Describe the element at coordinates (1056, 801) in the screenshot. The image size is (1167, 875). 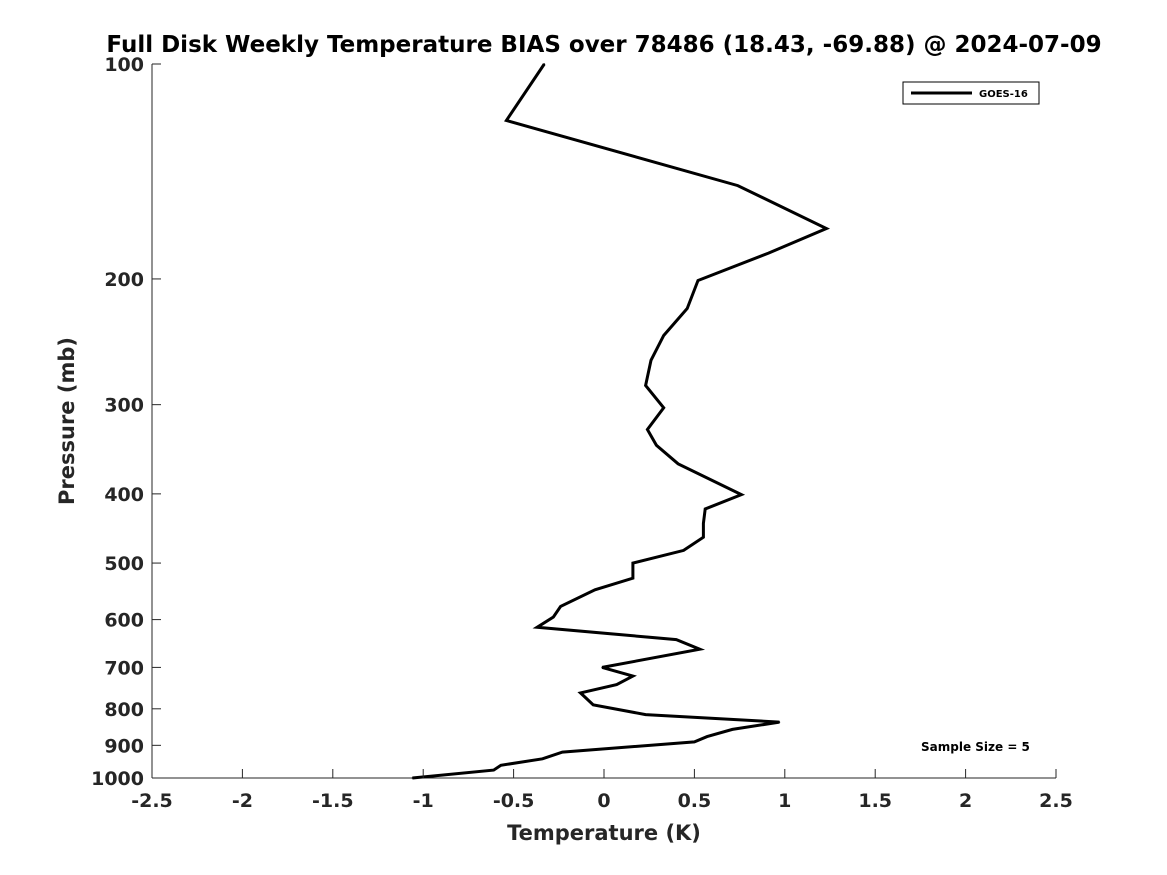
I see `x-tick-label: 2.5` at that location.